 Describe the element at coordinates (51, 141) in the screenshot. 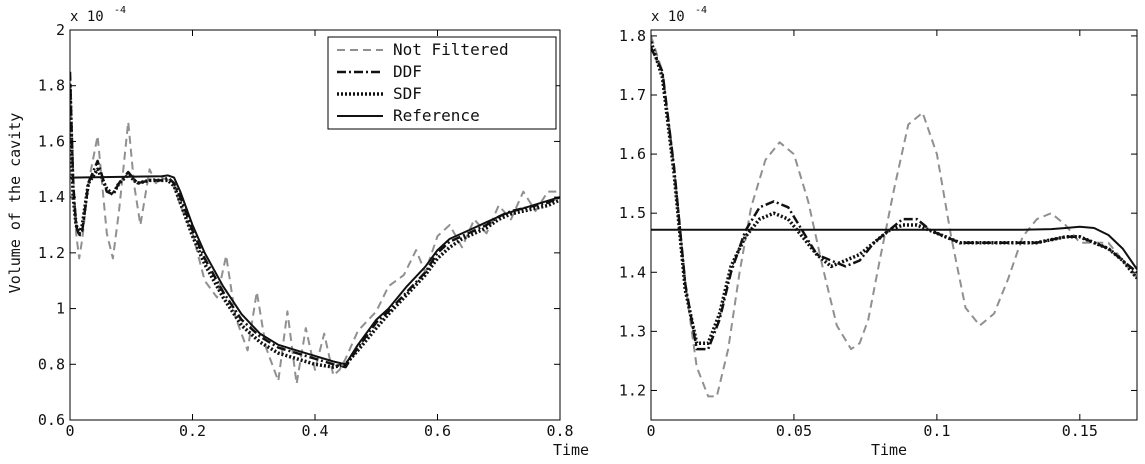

I see `left-y-tick-label: 1.6` at that location.